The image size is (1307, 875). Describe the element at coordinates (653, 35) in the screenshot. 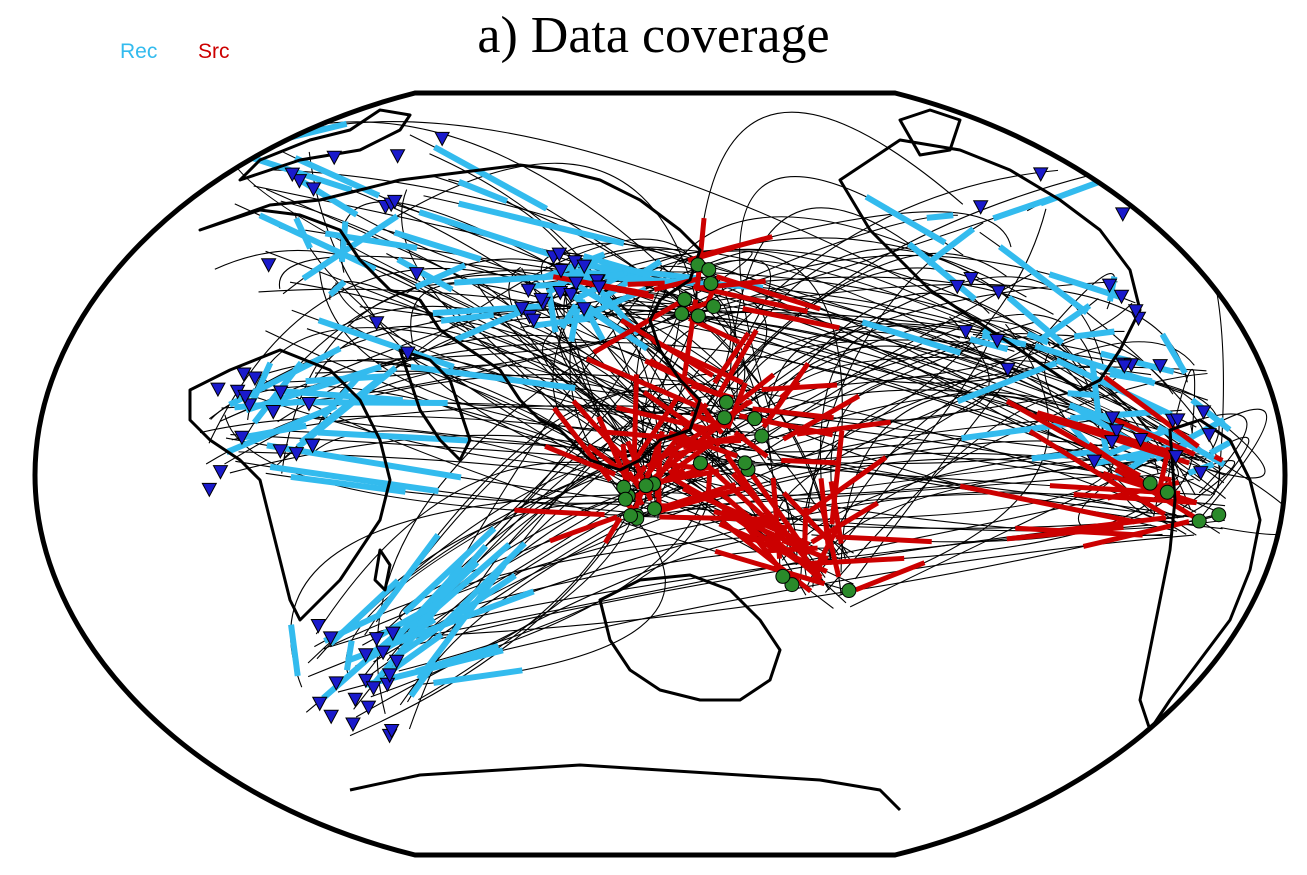

I see `map-title: a) Data coverage` at that location.